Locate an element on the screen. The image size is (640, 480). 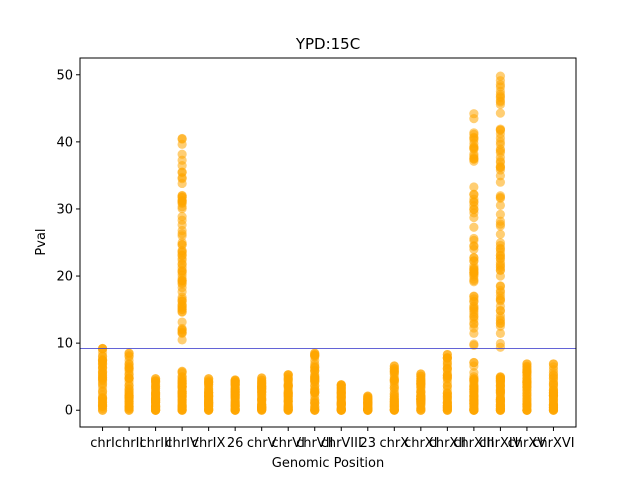
series-chrII is located at coordinates (129, 381).